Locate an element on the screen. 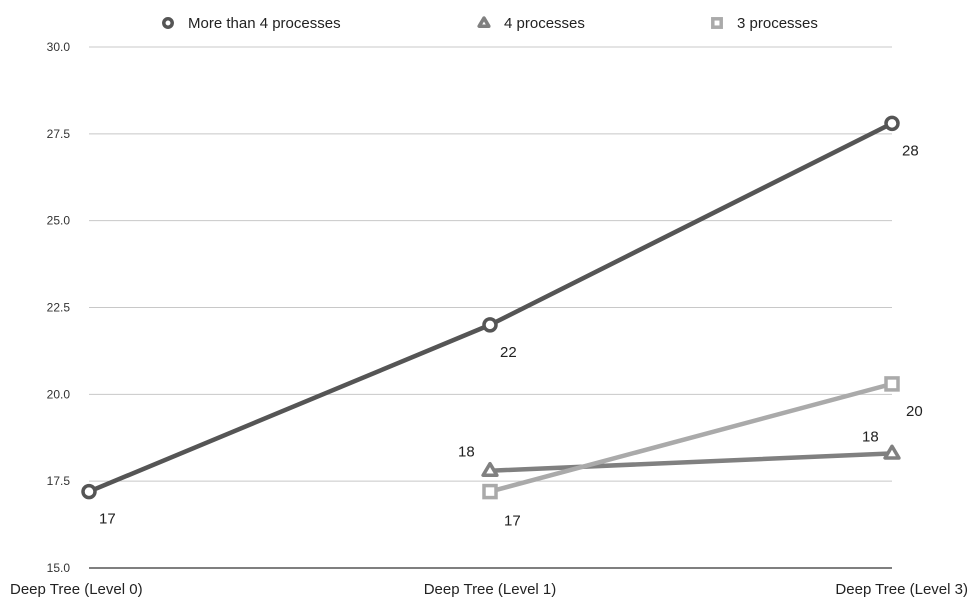 Image resolution: width=970 pixels, height=600 pixels. y-tick-label: 27.5 is located at coordinates (59, 134).